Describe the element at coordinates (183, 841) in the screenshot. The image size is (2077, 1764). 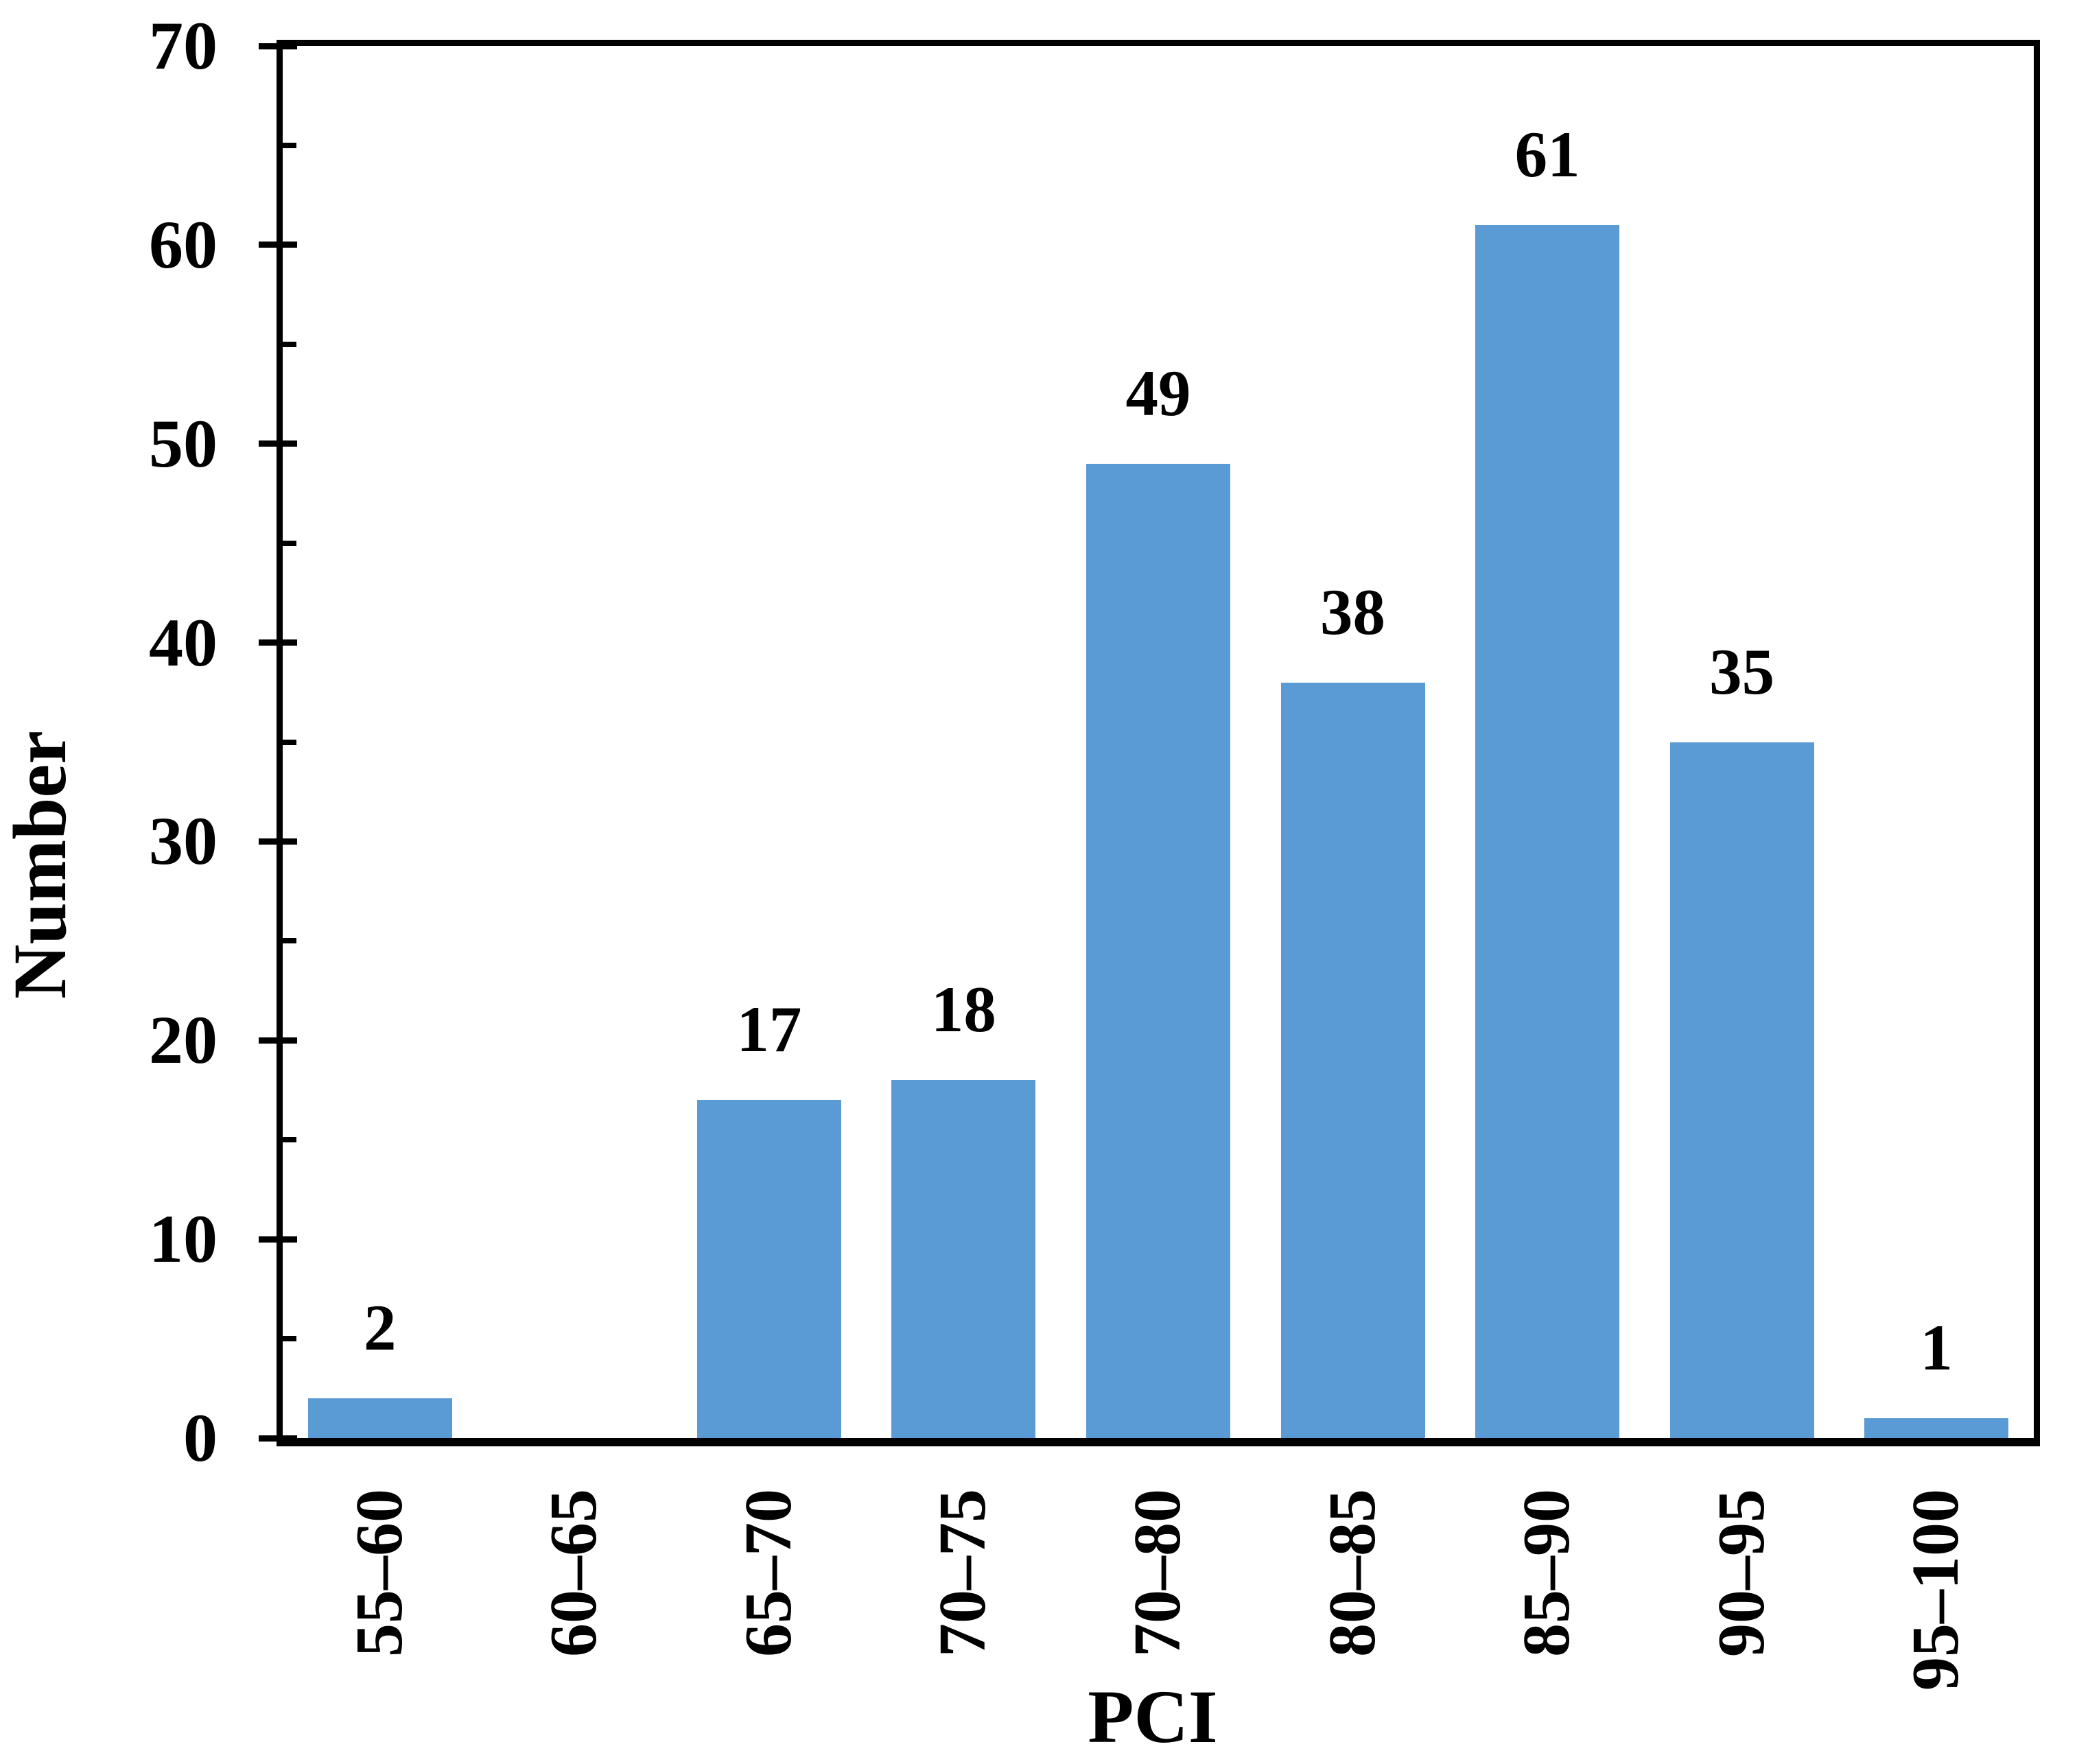
I see `y-tick-label: 30` at that location.